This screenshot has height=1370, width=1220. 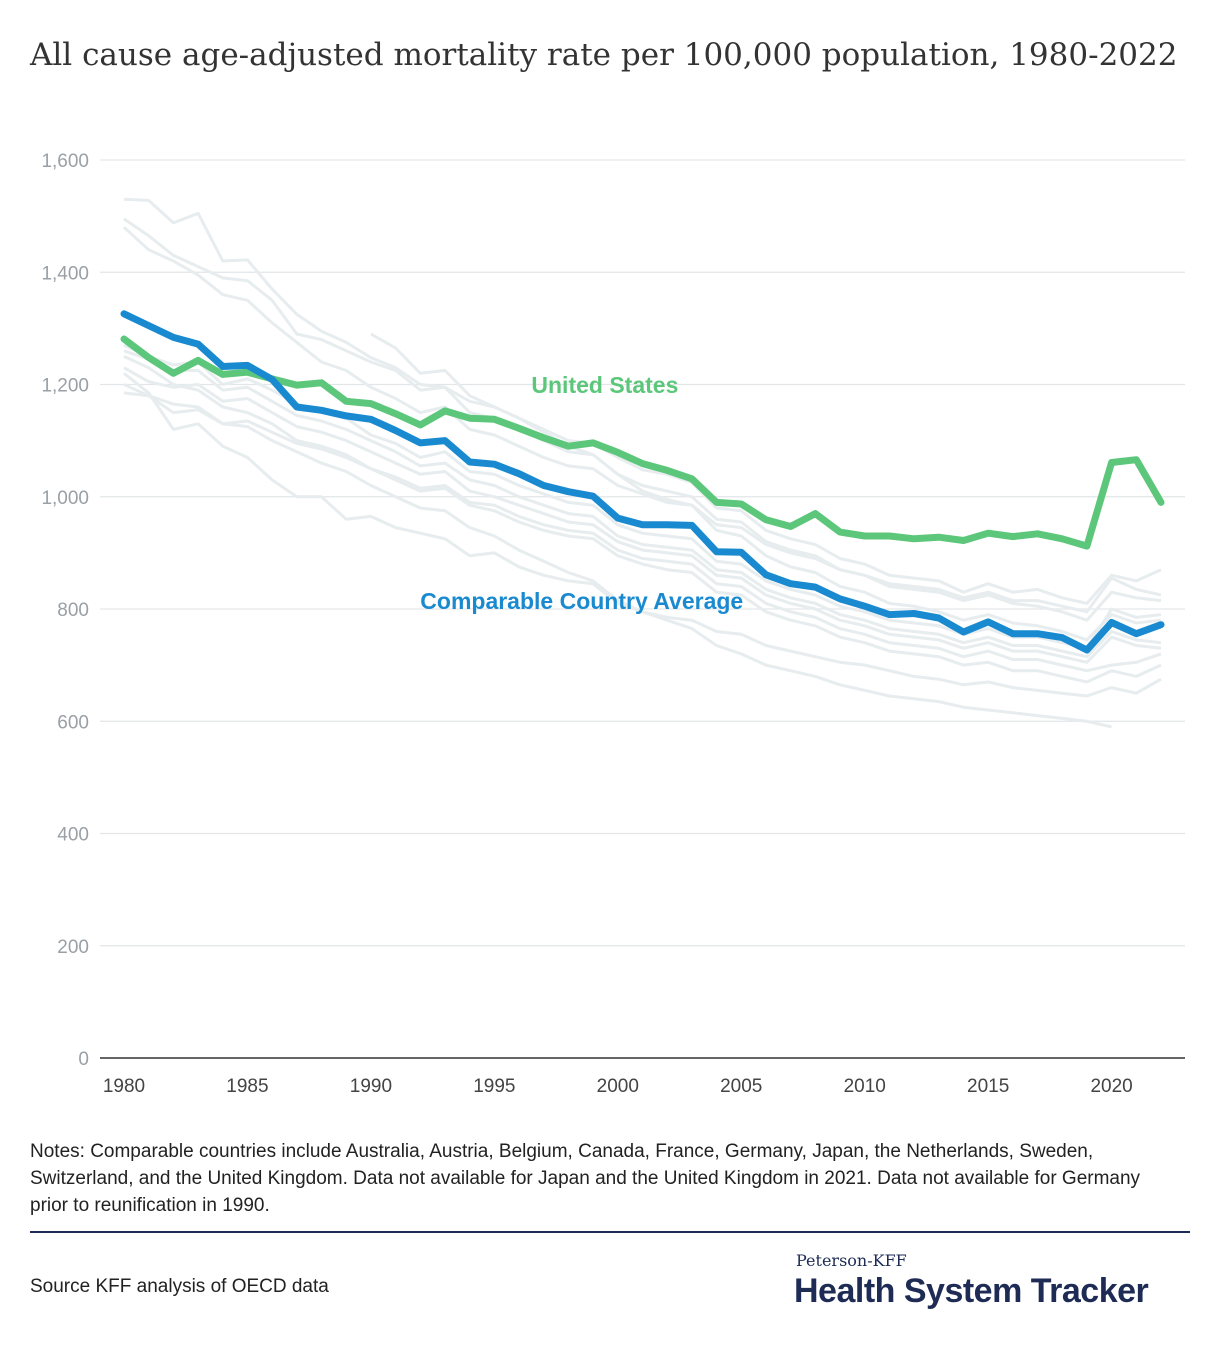 What do you see at coordinates (65, 386) in the screenshot?
I see `y-tick-label: 1,200` at bounding box center [65, 386].